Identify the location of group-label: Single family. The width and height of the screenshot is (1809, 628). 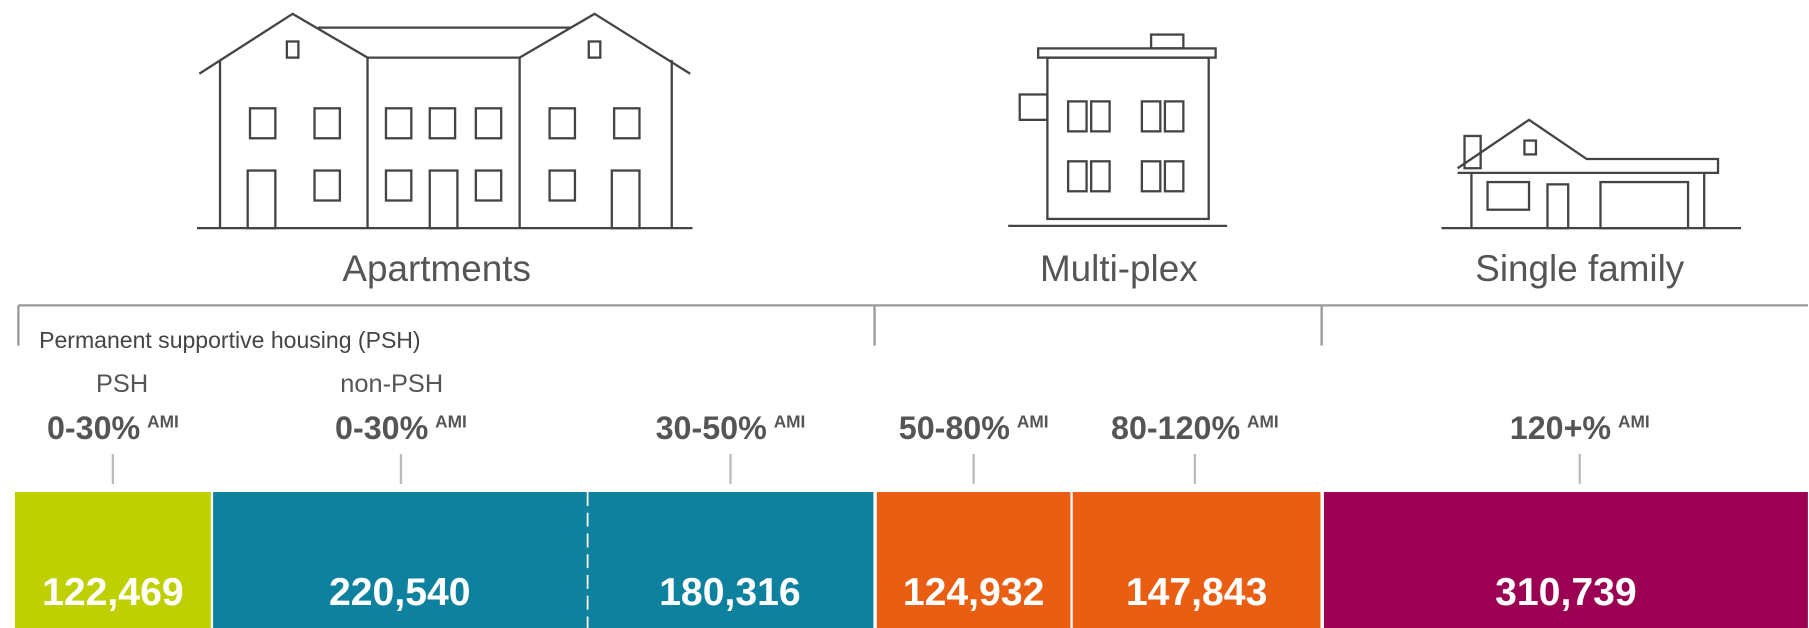
(1580, 268).